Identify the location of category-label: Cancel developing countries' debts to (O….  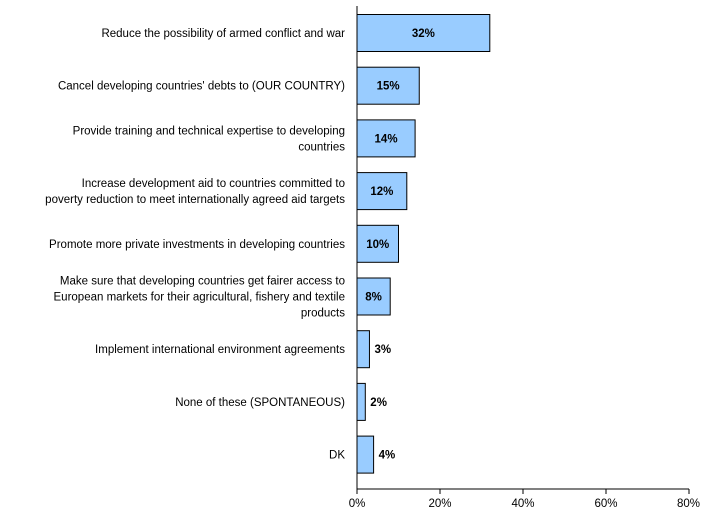
(201, 87).